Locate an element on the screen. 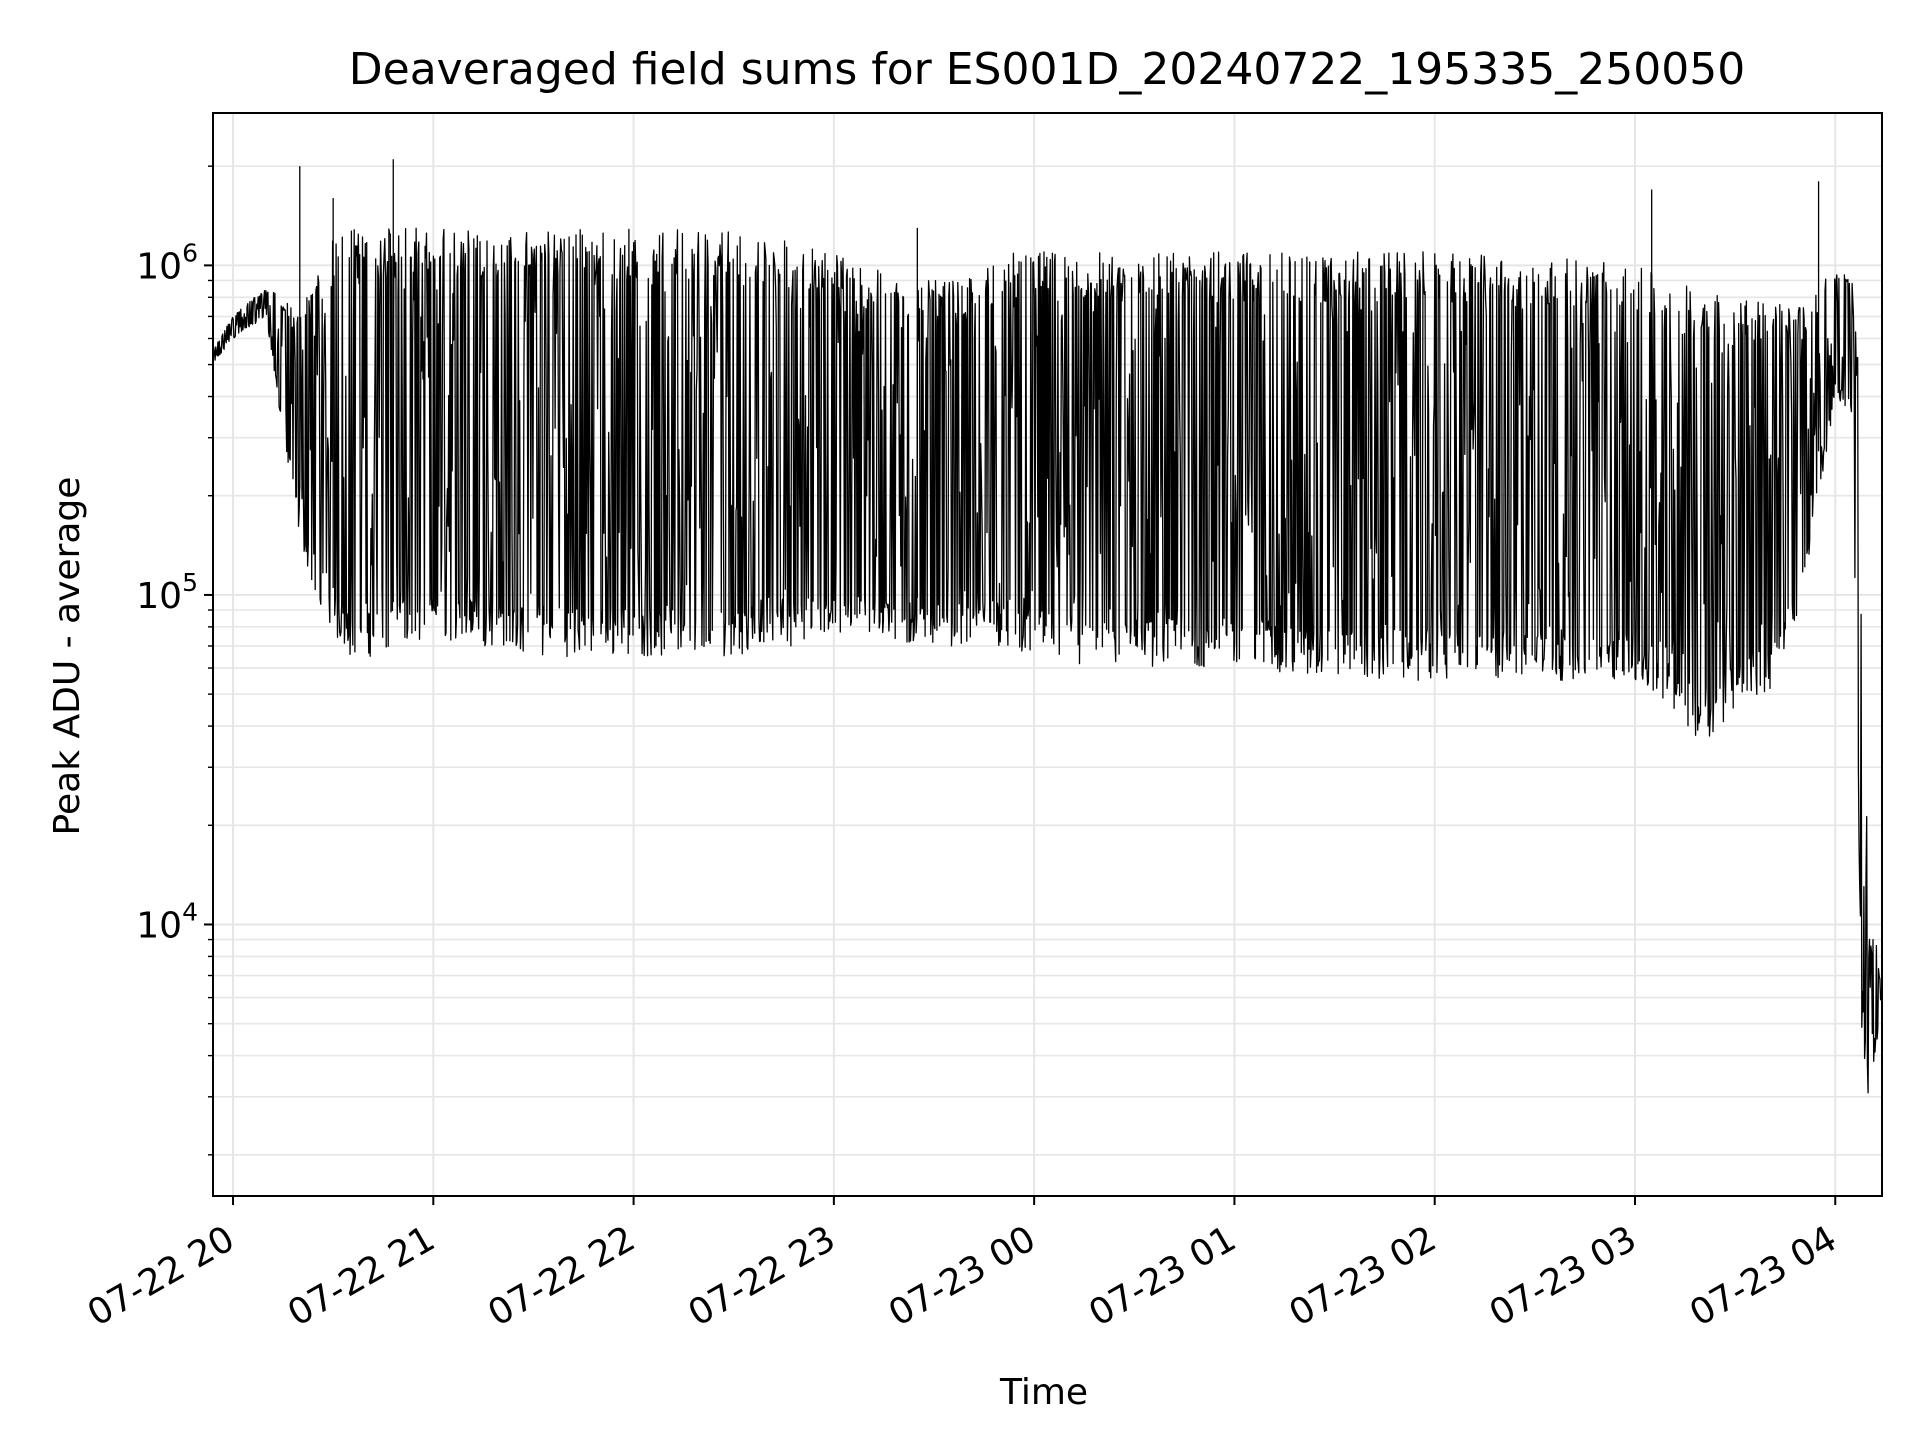 This screenshot has height=1445, width=1920. y-axis-label: Peak ADU - average is located at coordinates (67, 656).